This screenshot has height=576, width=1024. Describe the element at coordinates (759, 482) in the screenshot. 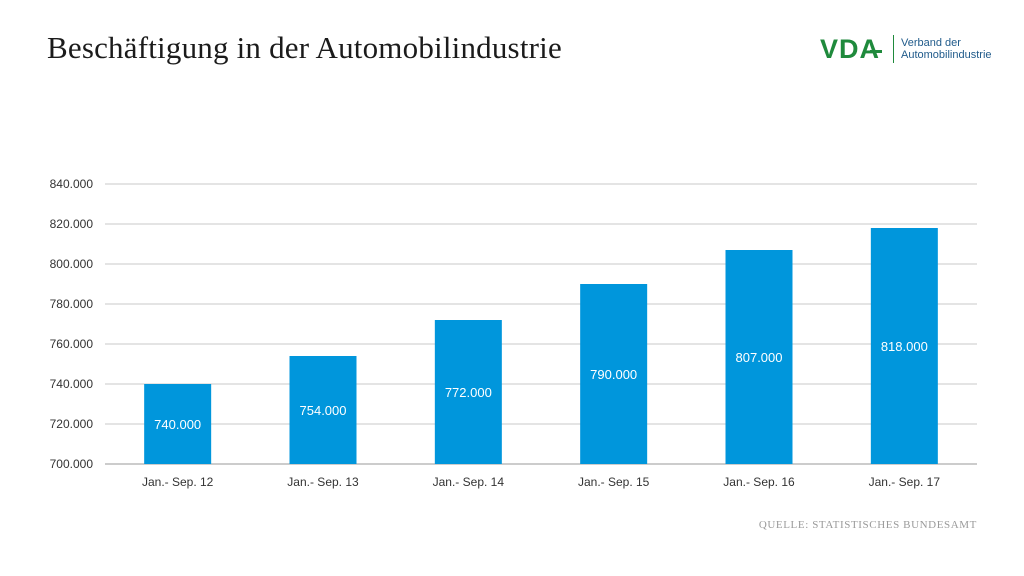

I see `x-category-label: Jan.- Sep. 16` at that location.